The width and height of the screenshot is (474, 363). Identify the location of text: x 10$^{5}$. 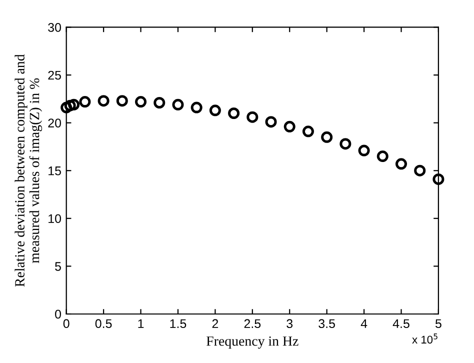
(425, 339).